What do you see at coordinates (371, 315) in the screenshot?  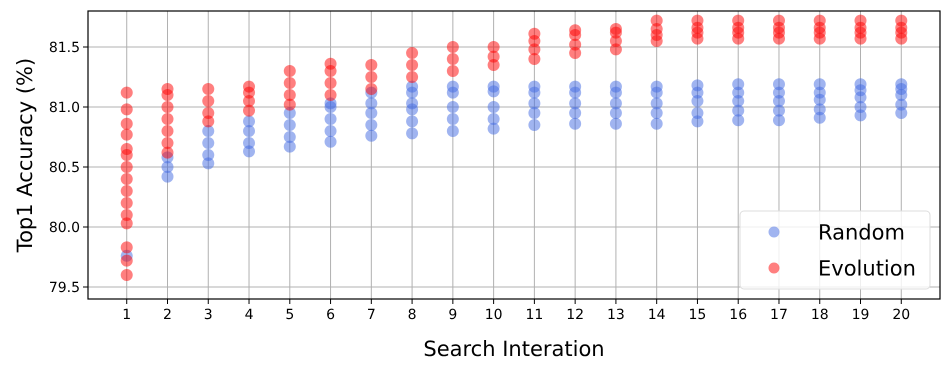 I see `x-tick-label: 7` at bounding box center [371, 315].